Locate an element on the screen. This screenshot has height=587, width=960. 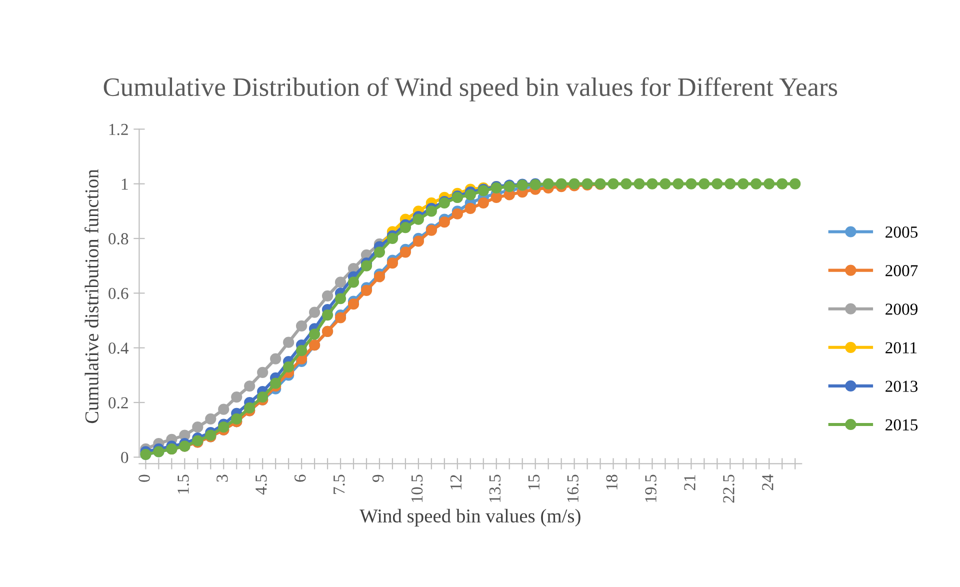
legend-label: 2015 is located at coordinates (902, 424).